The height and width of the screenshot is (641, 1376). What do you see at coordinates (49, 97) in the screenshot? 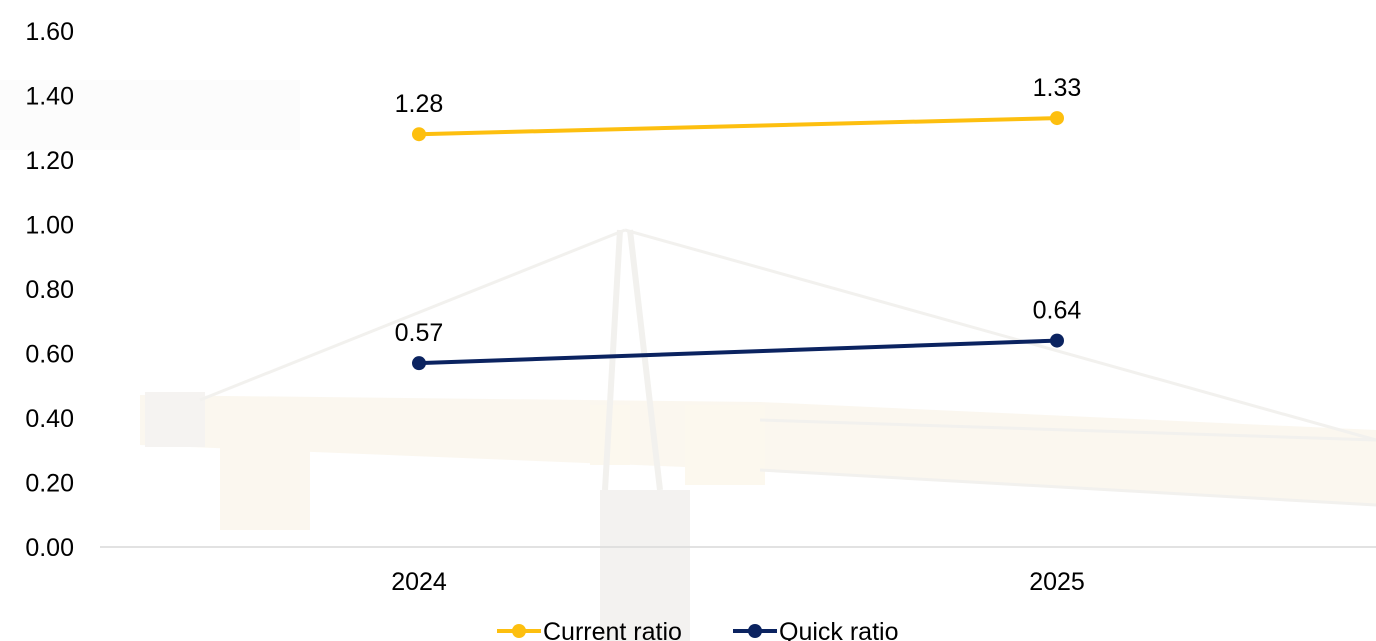
I see `y-tick-label: 1.40` at bounding box center [49, 97].